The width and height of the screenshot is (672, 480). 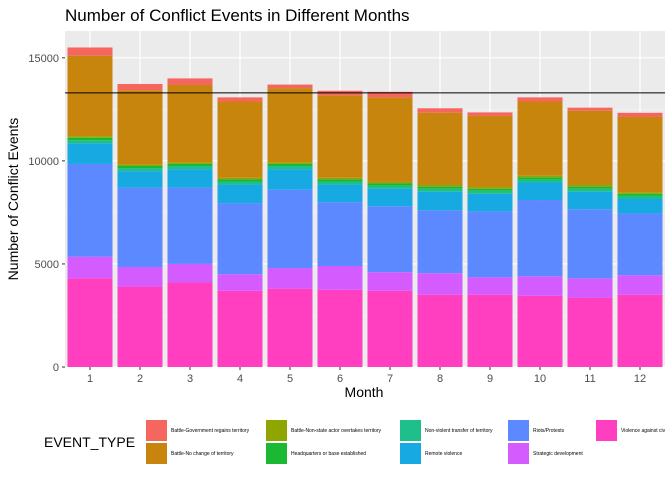 What do you see at coordinates (589, 379) in the screenshot?
I see `x-tick-label: 11` at bounding box center [589, 379].